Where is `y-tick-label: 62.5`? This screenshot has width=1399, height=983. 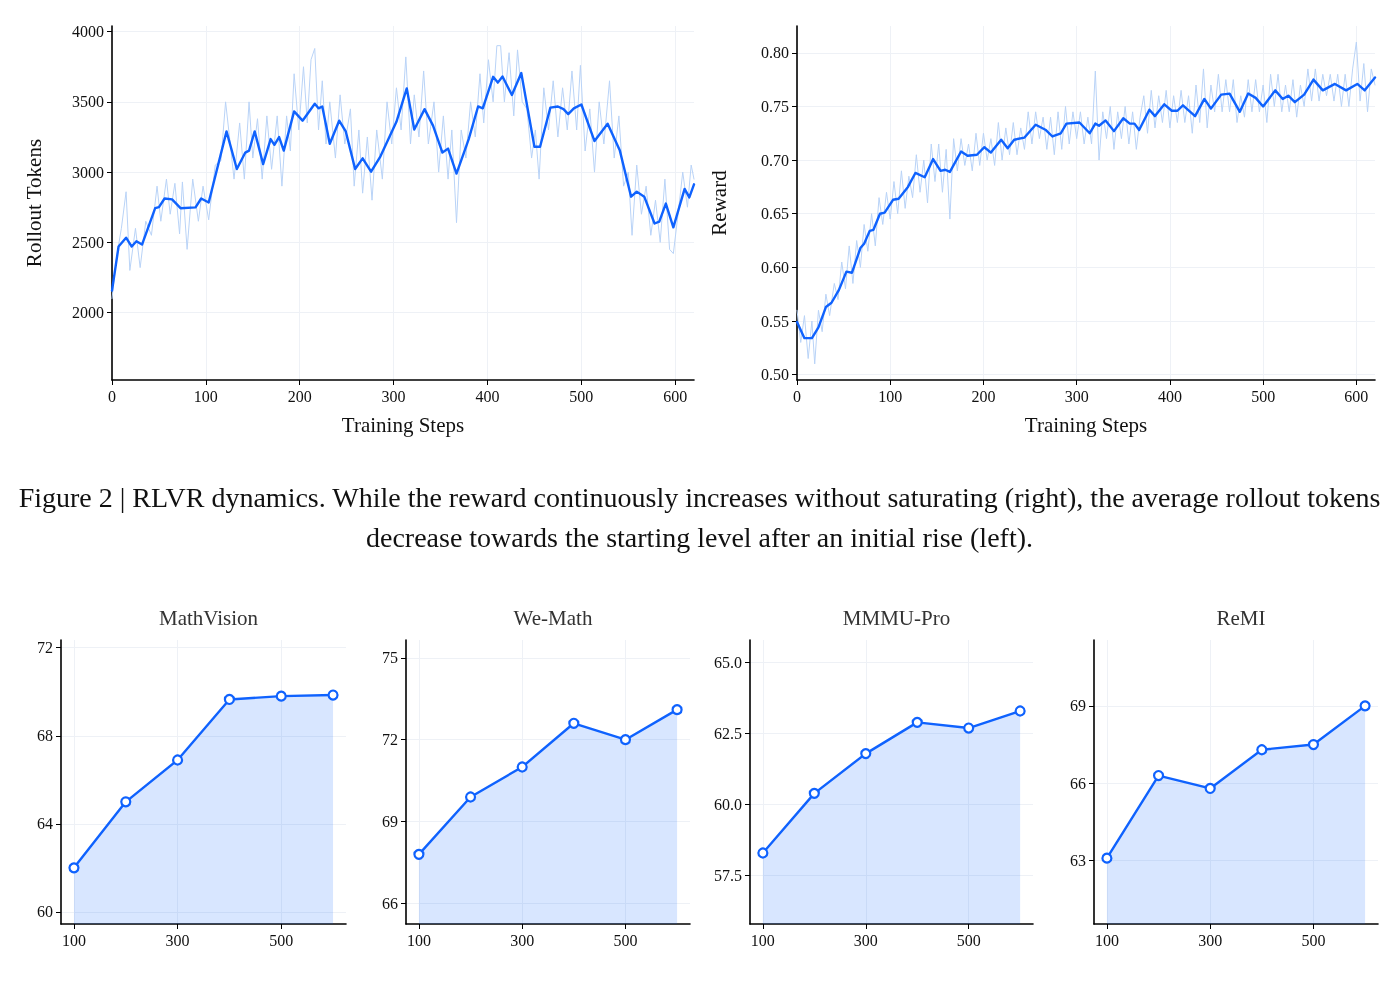 y-tick-label: 62.5 is located at coordinates (728, 734).